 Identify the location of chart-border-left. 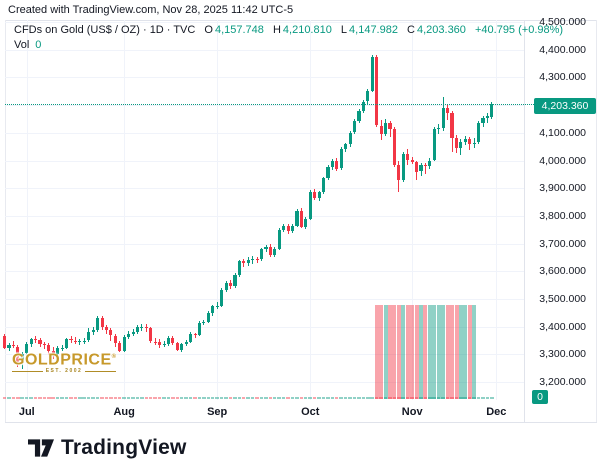
(5, 221).